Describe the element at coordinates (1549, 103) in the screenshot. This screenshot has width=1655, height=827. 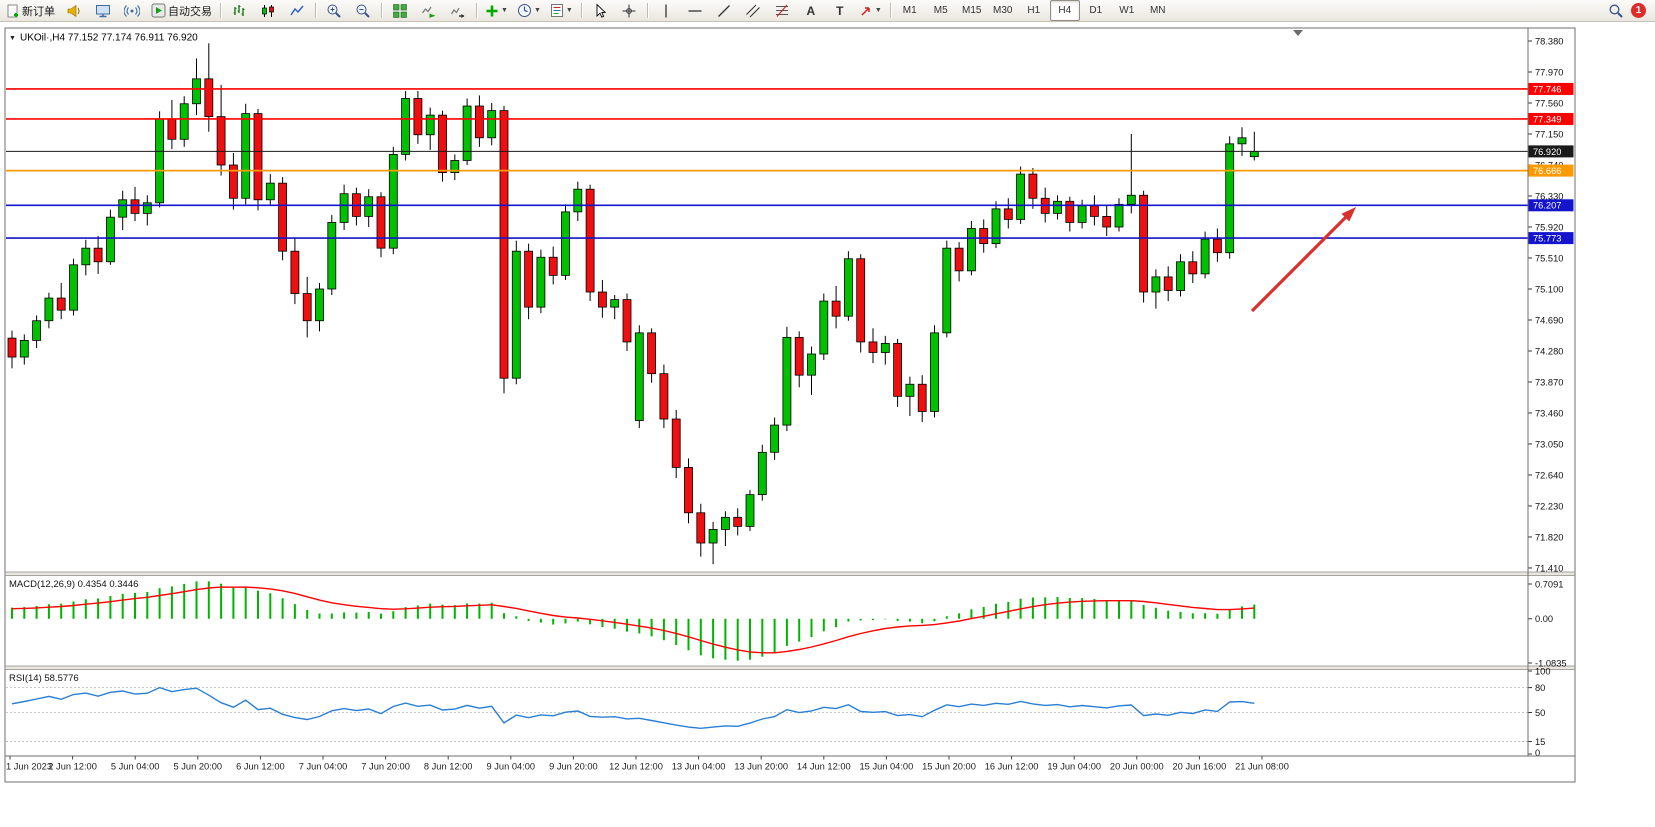
I see `svg-text: 77.560` at that location.